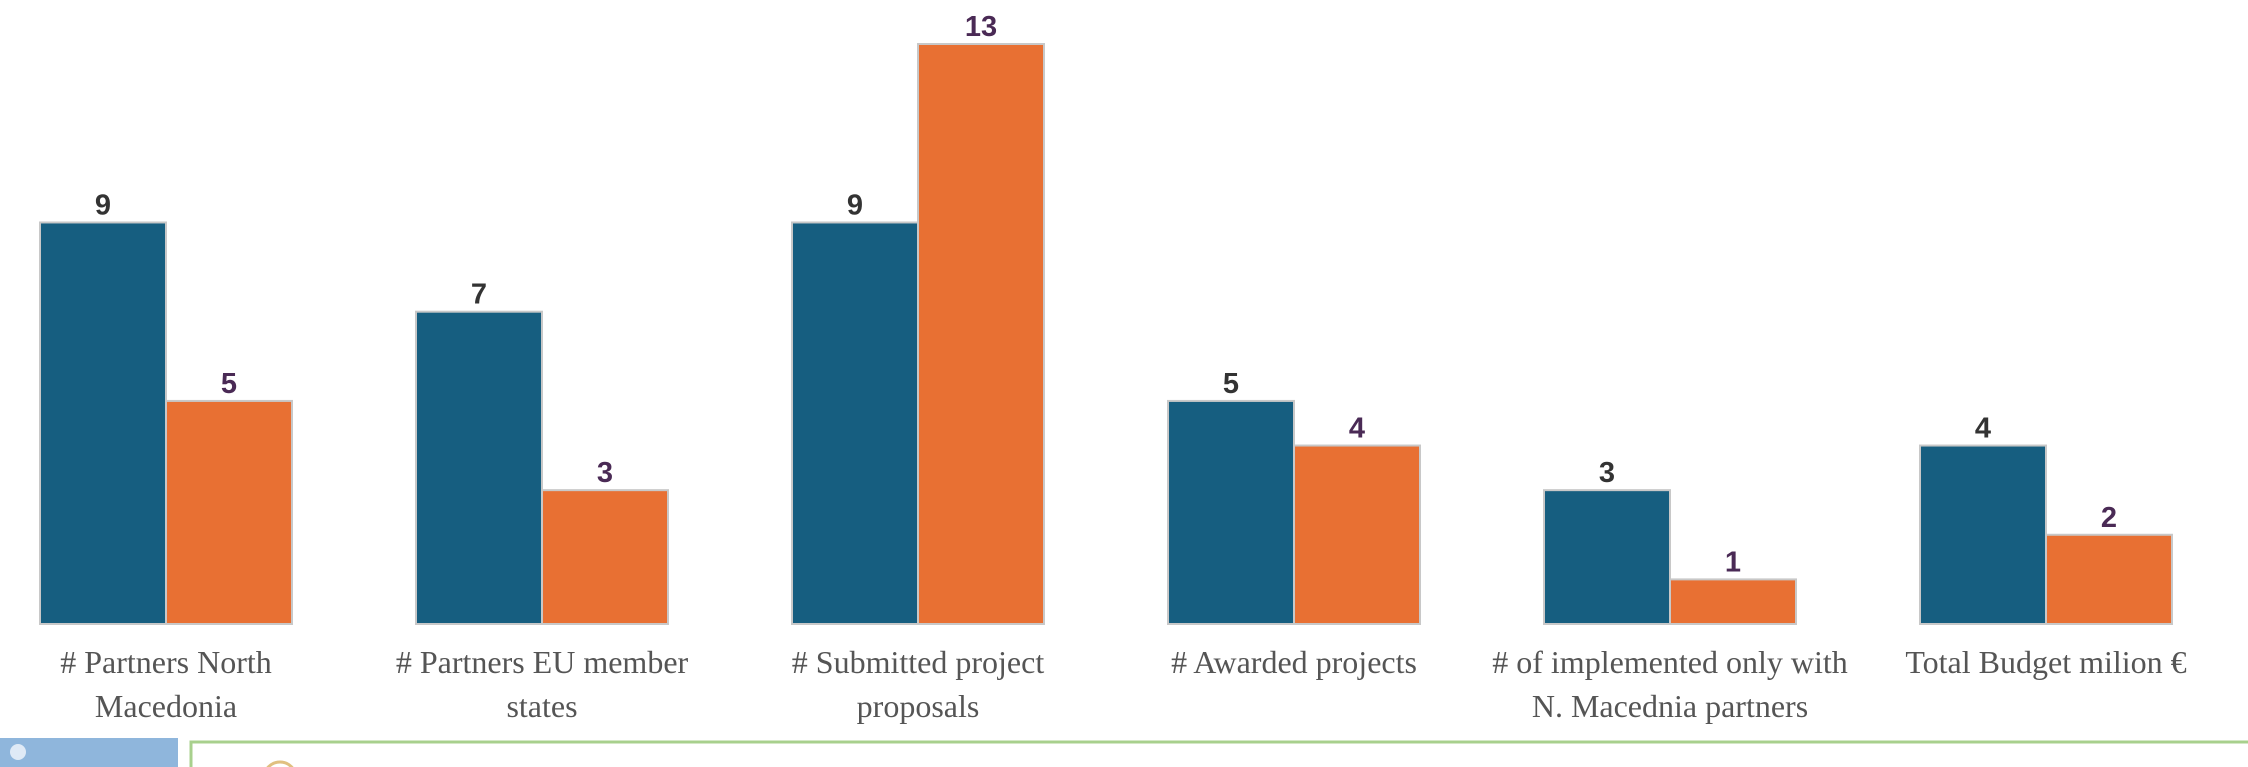  Describe the element at coordinates (1294, 662) in the screenshot. I see `category-label: # Awarded projects` at that location.